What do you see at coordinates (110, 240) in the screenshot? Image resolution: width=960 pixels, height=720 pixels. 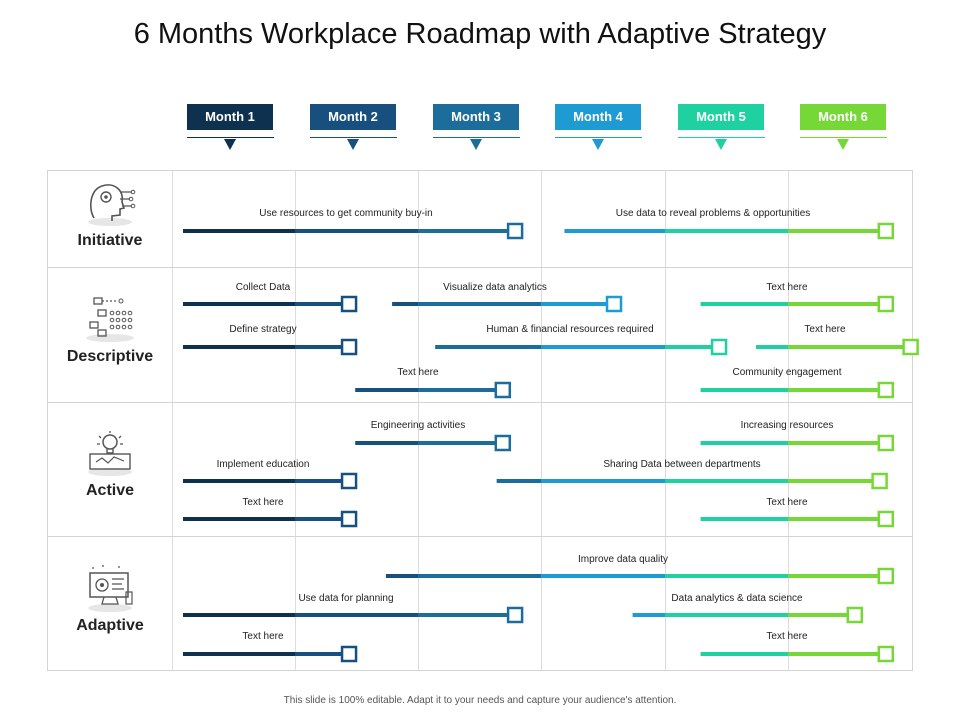 I see `row-label-initiative: Initiative` at bounding box center [110, 240].